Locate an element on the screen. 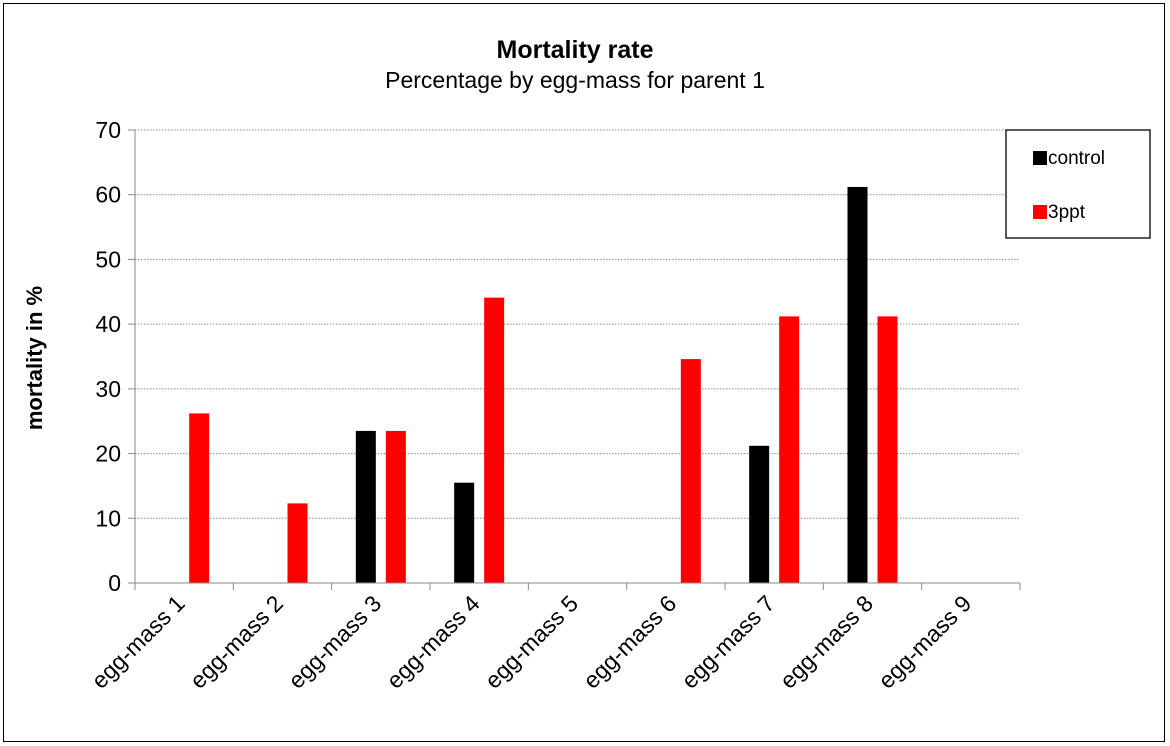  y-tick-label: 60 is located at coordinates (108, 195).